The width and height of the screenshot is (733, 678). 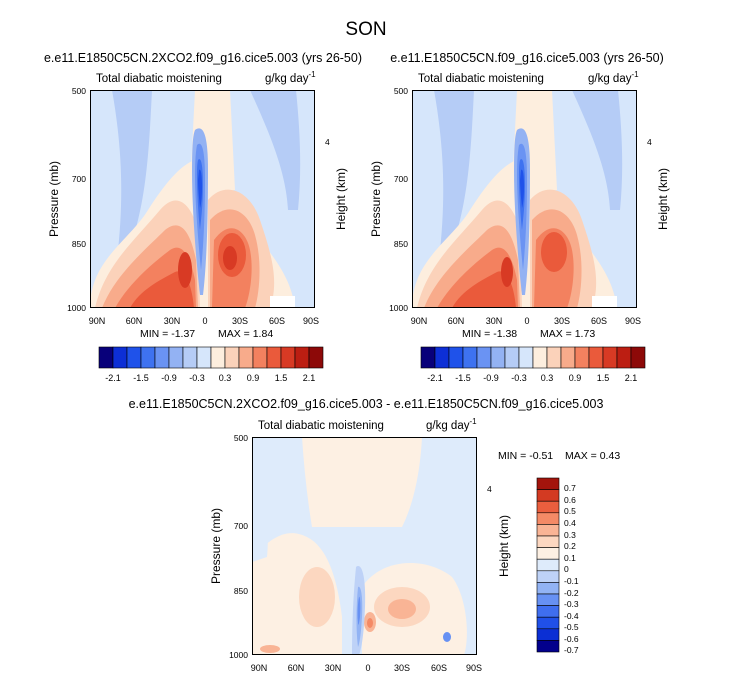 What do you see at coordinates (571, 650) in the screenshot?
I see `colorbar-label: -0.7` at bounding box center [571, 650].